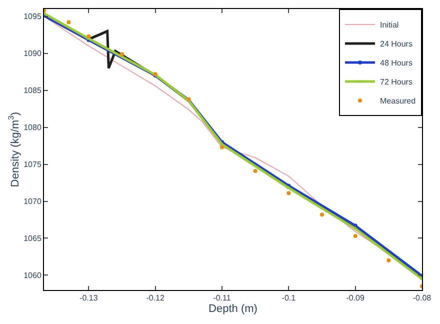 Image resolution: width=440 pixels, height=324 pixels. Describe the element at coordinates (398, 101) in the screenshot. I see `legend-label: Measured` at that location.